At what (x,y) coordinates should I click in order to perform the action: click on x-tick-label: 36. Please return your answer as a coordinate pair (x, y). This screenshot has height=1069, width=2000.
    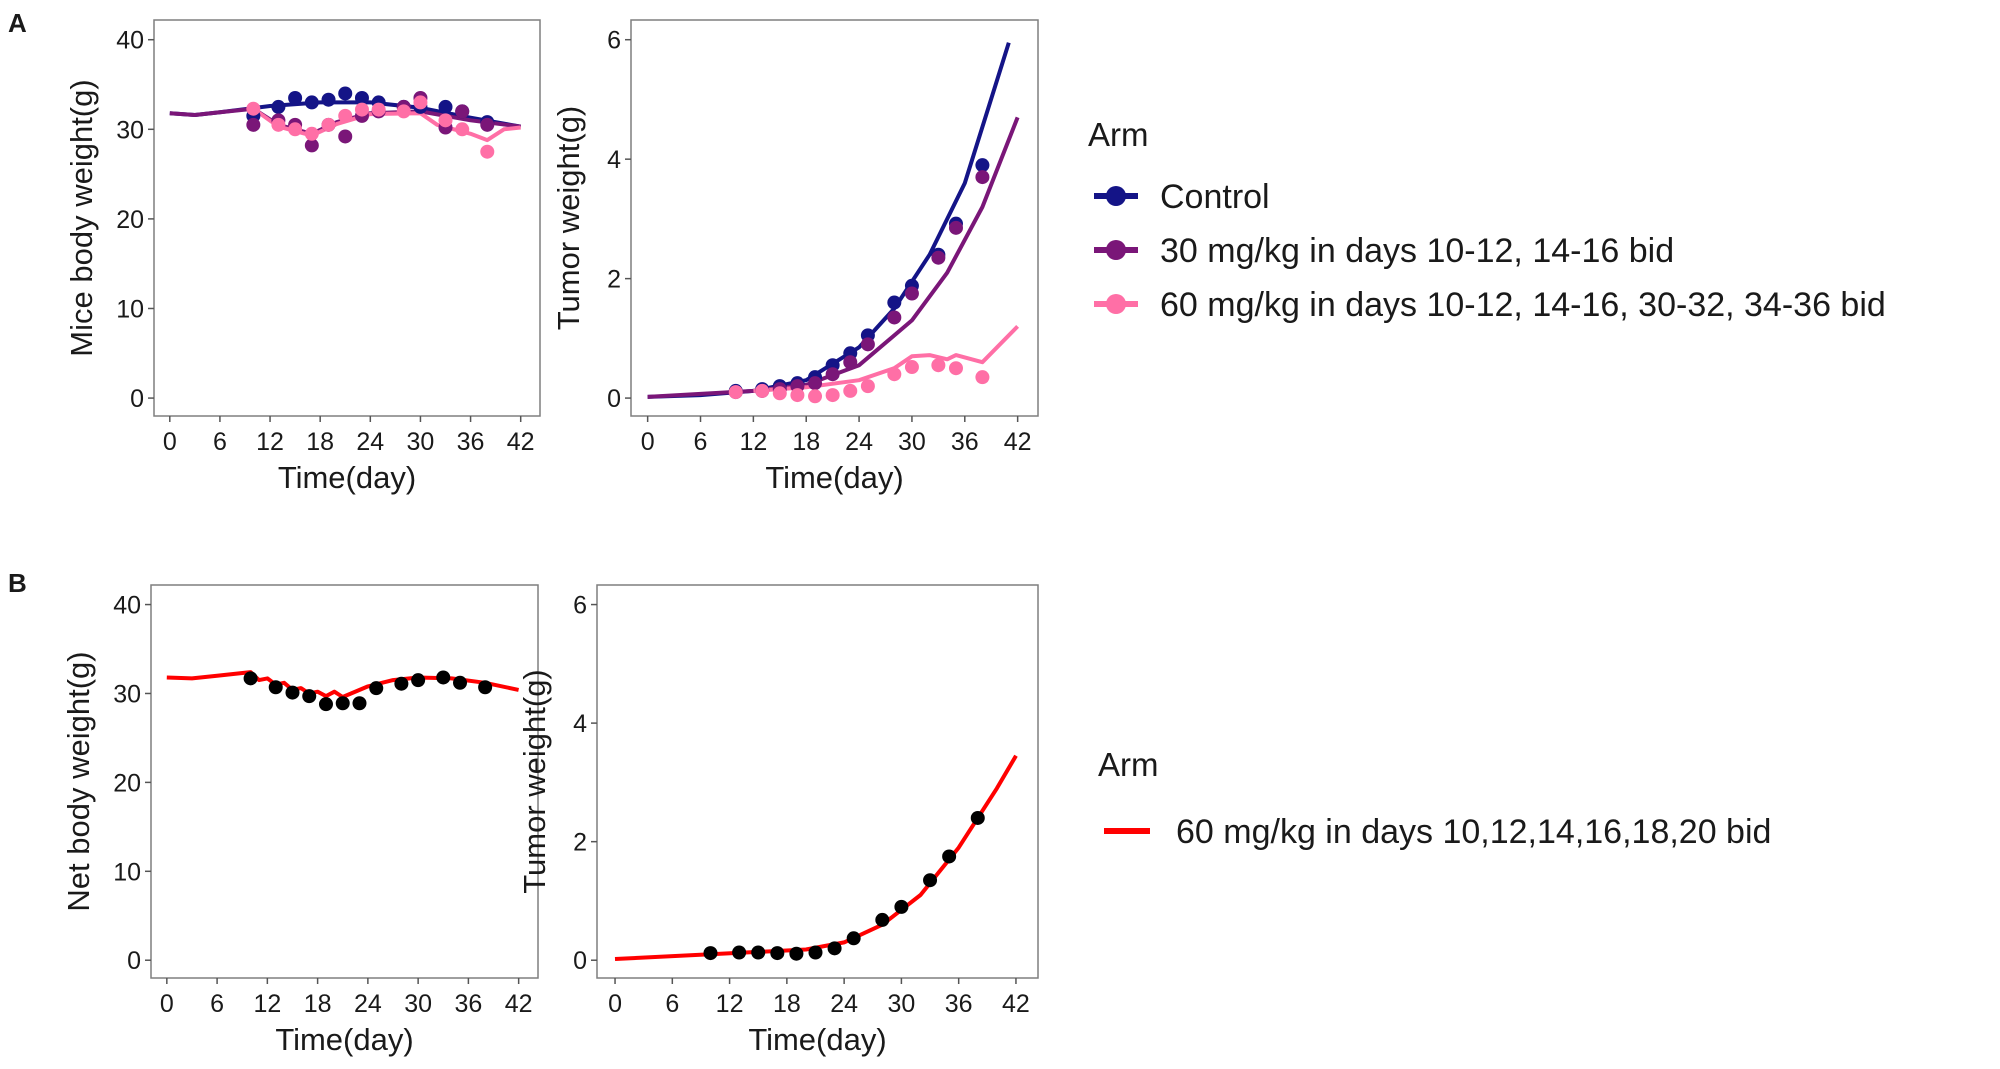
    Looking at the image, I should click on (965, 442).